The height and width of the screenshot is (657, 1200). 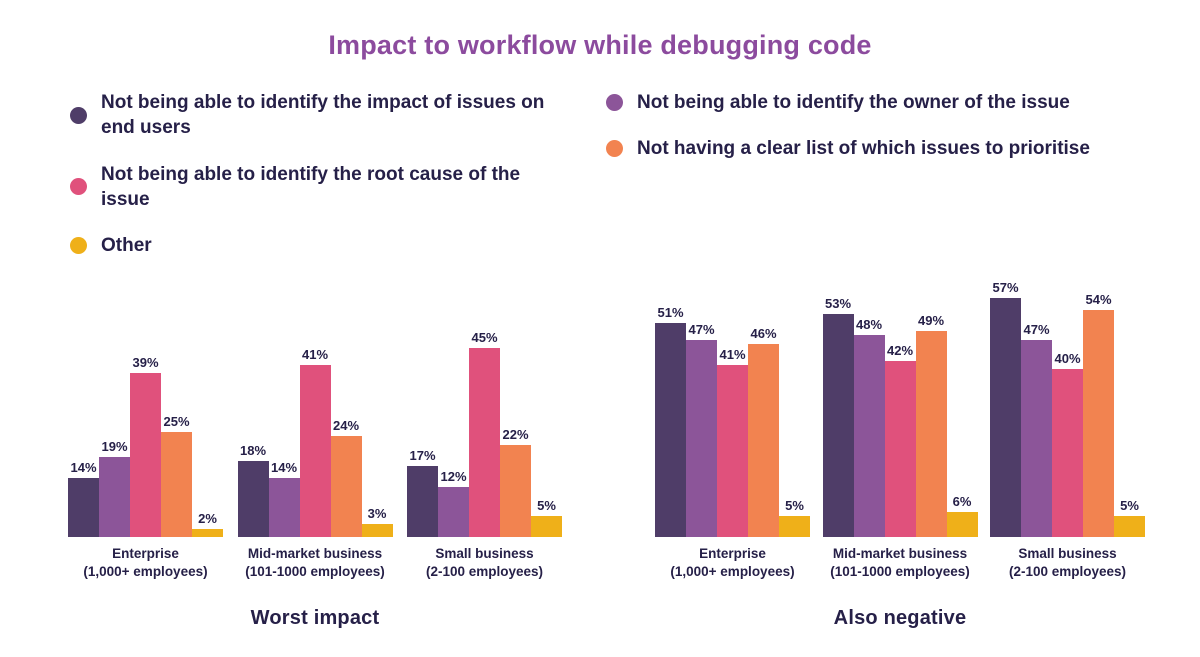 I want to click on bar-group: 17% 12% 45% 22% 5%, so click(x=484, y=433).